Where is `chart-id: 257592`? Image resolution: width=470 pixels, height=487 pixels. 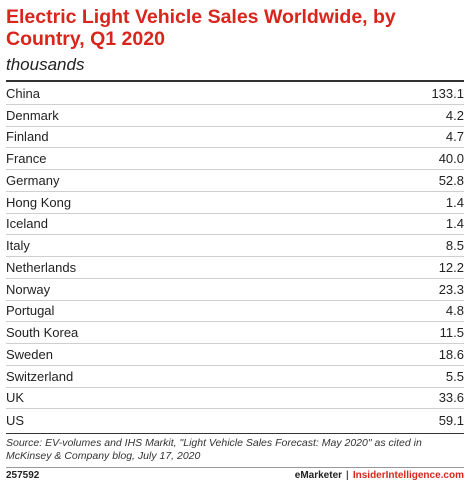
chart-id: 257592 is located at coordinates (23, 475).